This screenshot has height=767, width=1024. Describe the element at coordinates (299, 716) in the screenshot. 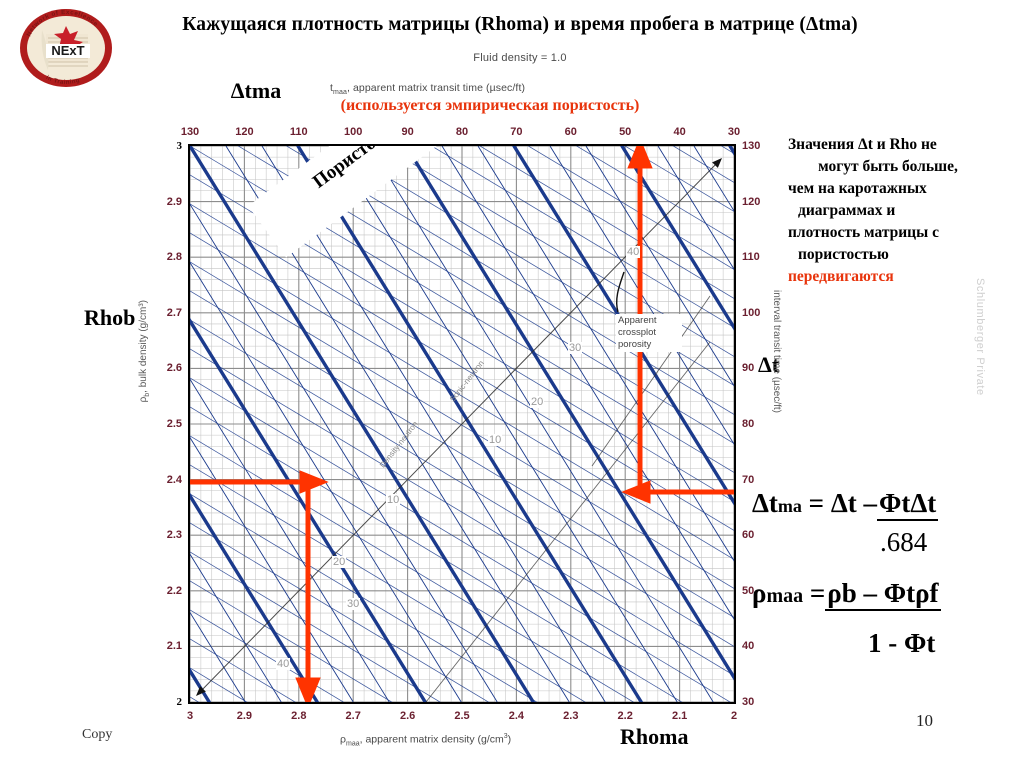

I see `bottom-tick-2.8: 2.8` at that location.